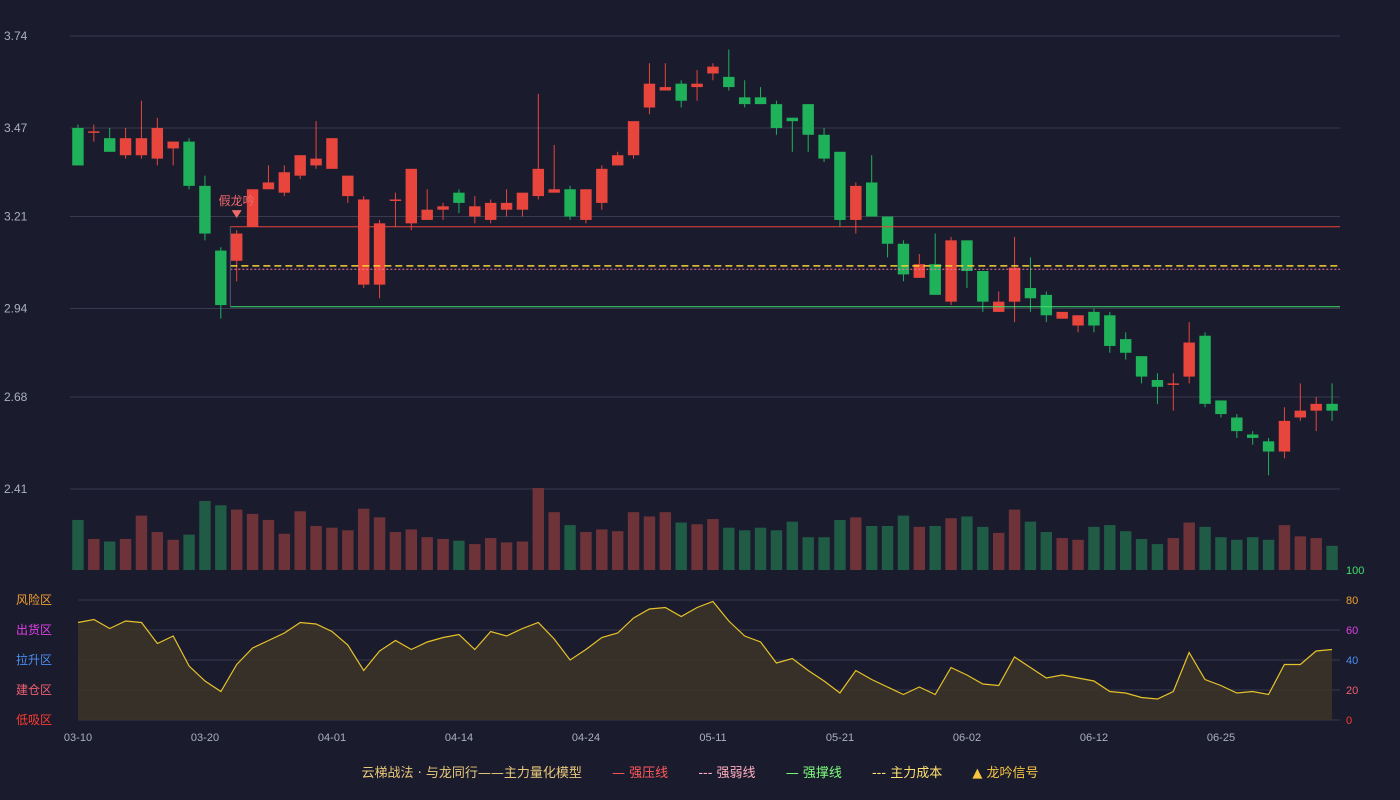 The image size is (1400, 800). I want to click on indicator-tick-label: 100, so click(1355, 571).